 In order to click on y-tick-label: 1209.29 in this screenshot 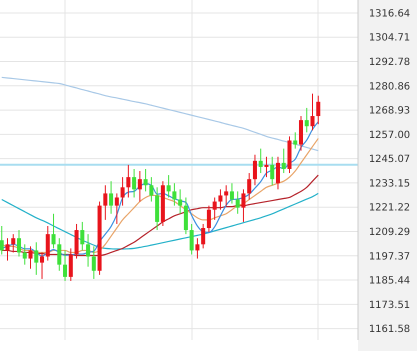, I will do `click(389, 232)`.